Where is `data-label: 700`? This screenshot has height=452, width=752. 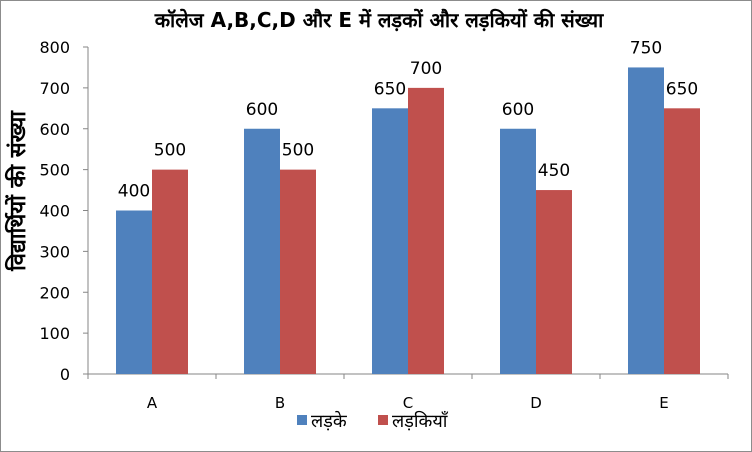 data-label: 700 is located at coordinates (426, 69).